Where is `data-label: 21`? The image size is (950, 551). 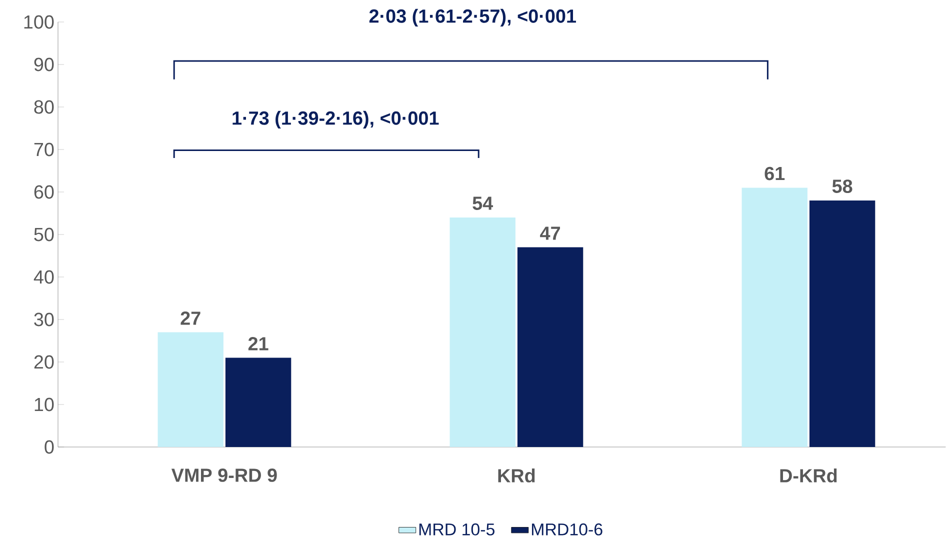 data-label: 21 is located at coordinates (258, 343).